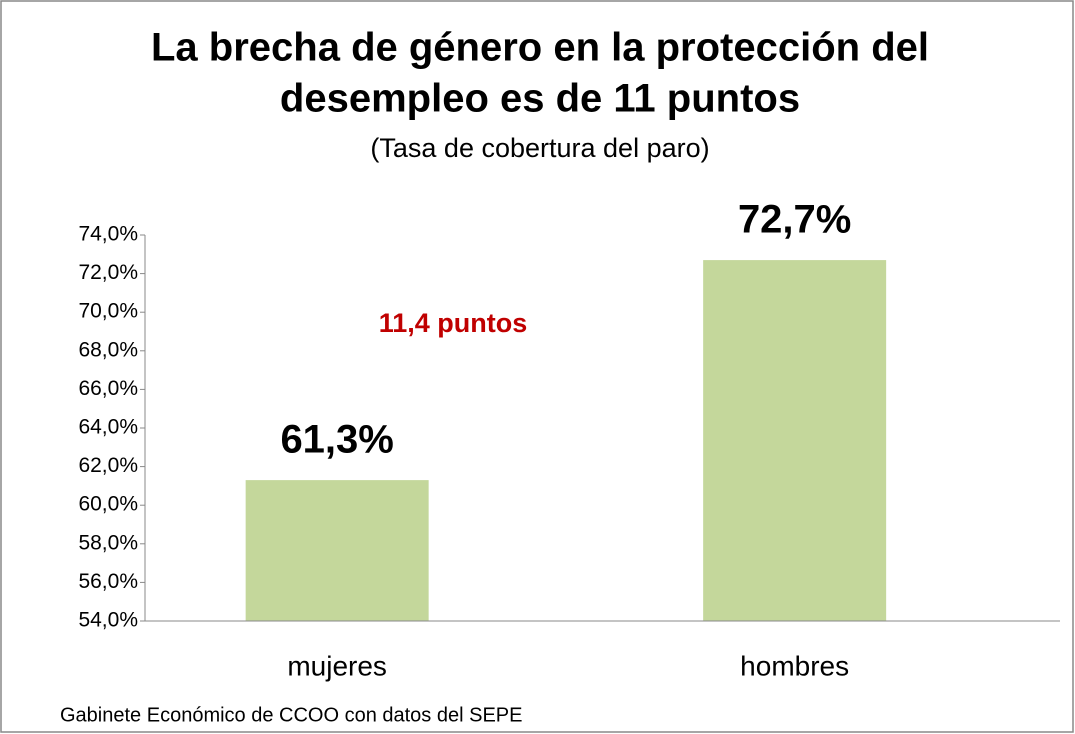 The height and width of the screenshot is (734, 1075). What do you see at coordinates (794, 665) in the screenshot?
I see `x-tick-label: hombres` at bounding box center [794, 665].